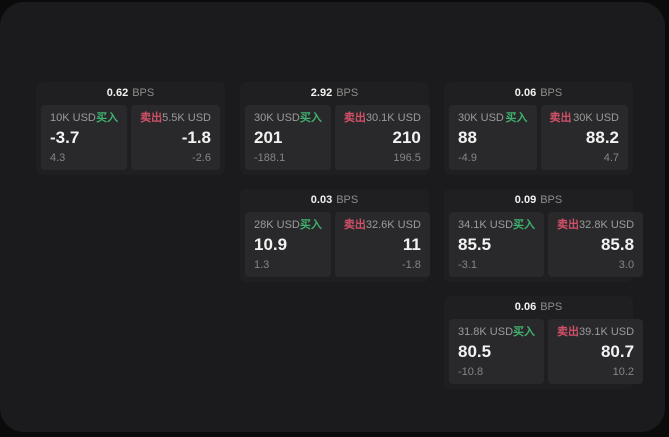 The image size is (669, 437). I want to click on quote-card: 0.06 BPS 30K USD 买入 88 -4.9 卖出 30K USD, so click(538, 128).